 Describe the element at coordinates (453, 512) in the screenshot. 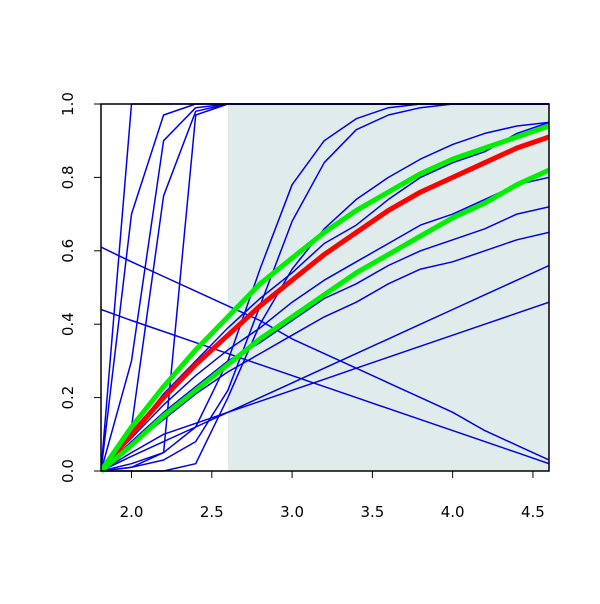

I see `x-tick-label: 4.0` at that location.